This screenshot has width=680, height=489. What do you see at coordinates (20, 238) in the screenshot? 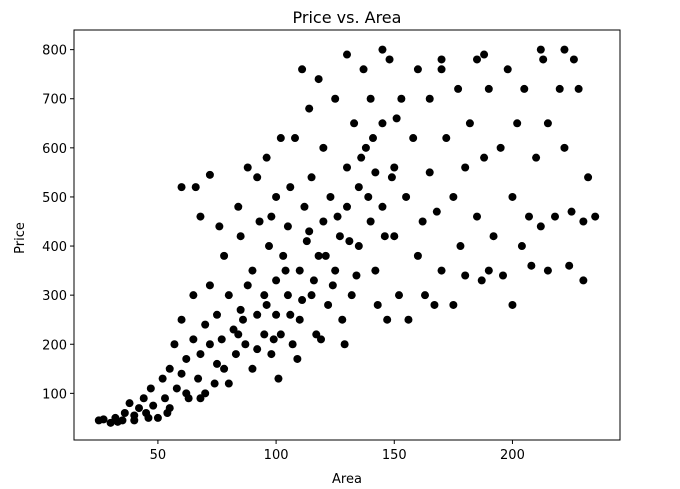
I see `y-axis-label: Price` at bounding box center [20, 238].